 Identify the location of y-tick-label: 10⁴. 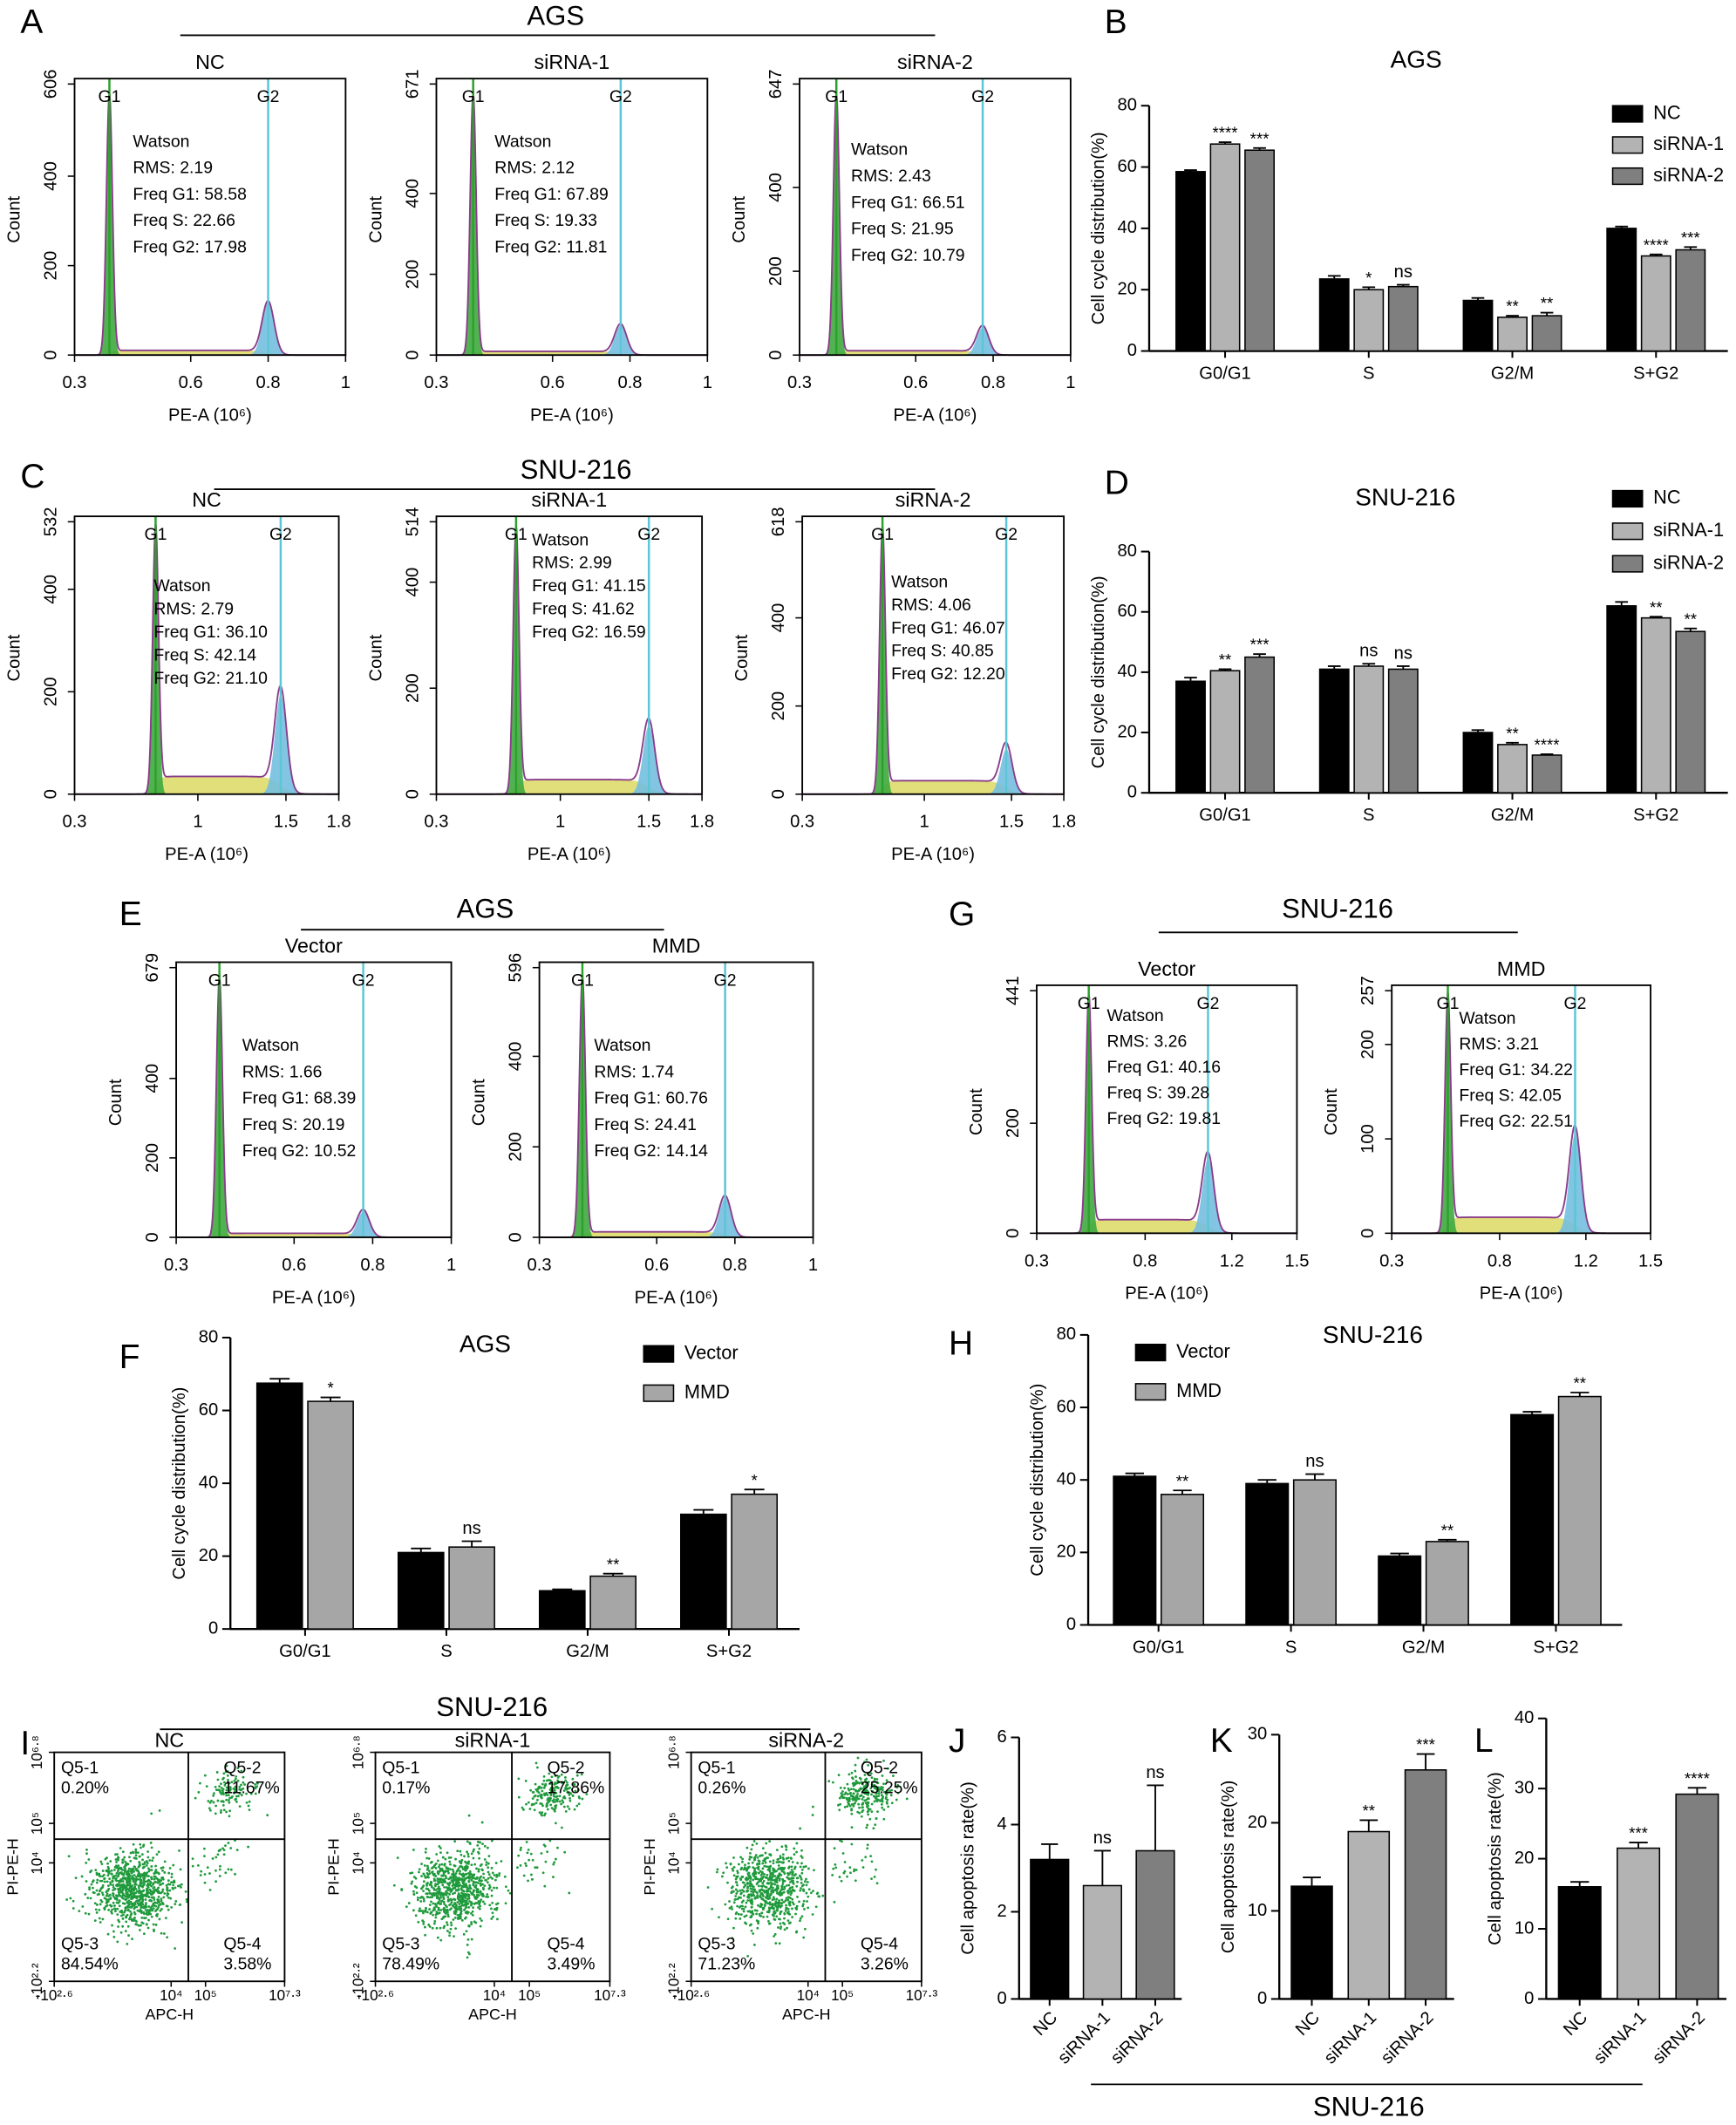
(674, 1863).